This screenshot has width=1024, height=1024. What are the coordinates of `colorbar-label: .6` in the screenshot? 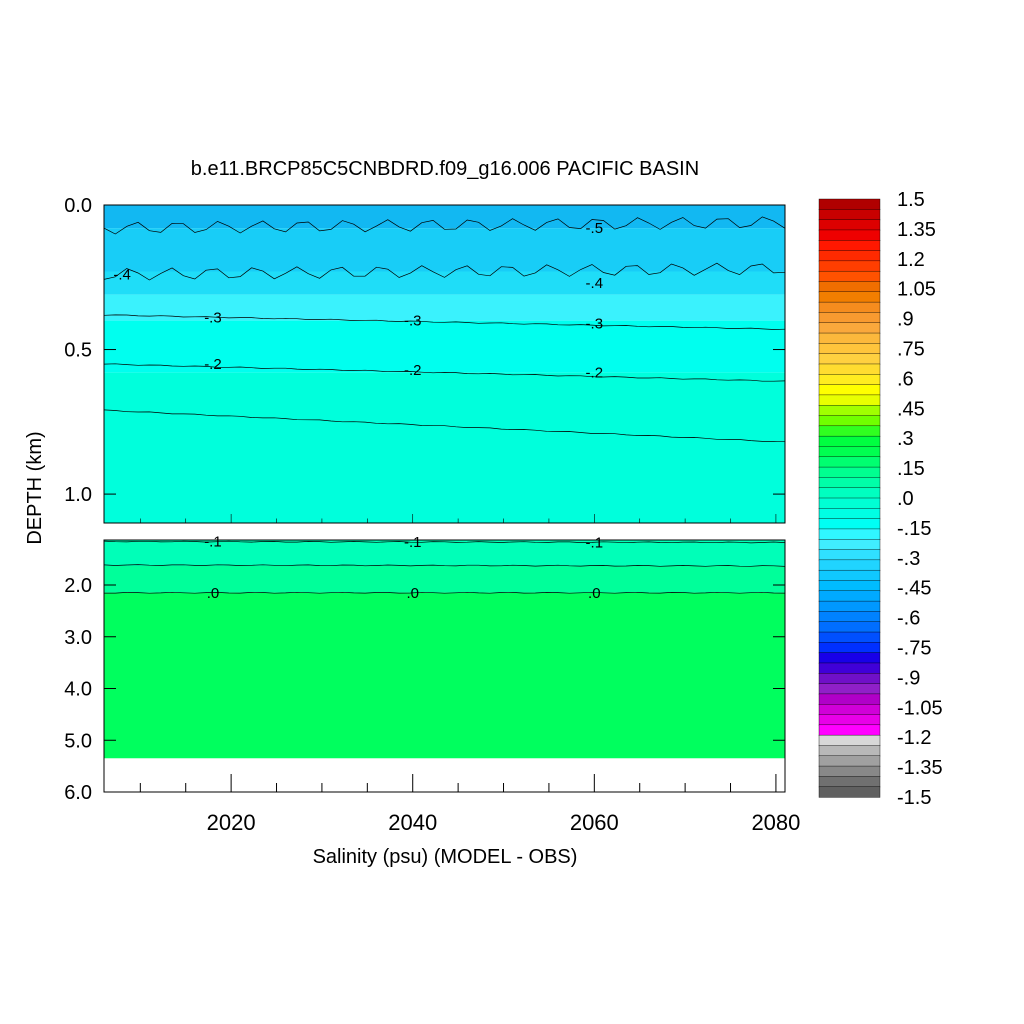 It's located at (905, 379).